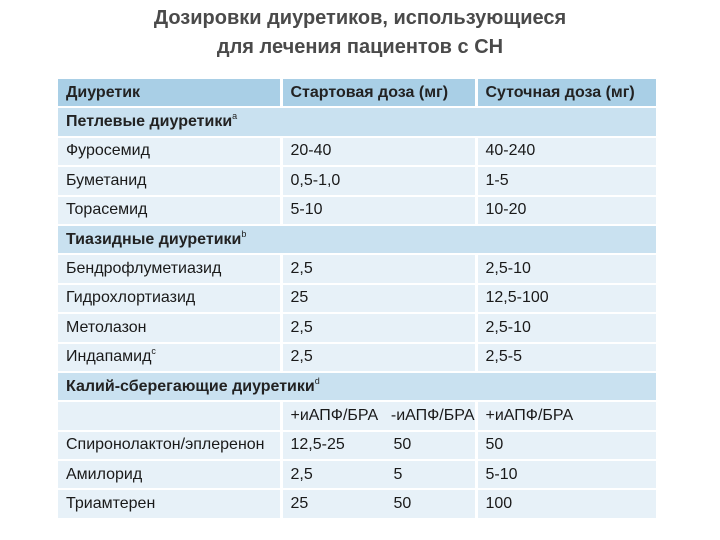 The height and width of the screenshot is (540, 720). I want to click on drug-name: Триамтерен, so click(170, 504).